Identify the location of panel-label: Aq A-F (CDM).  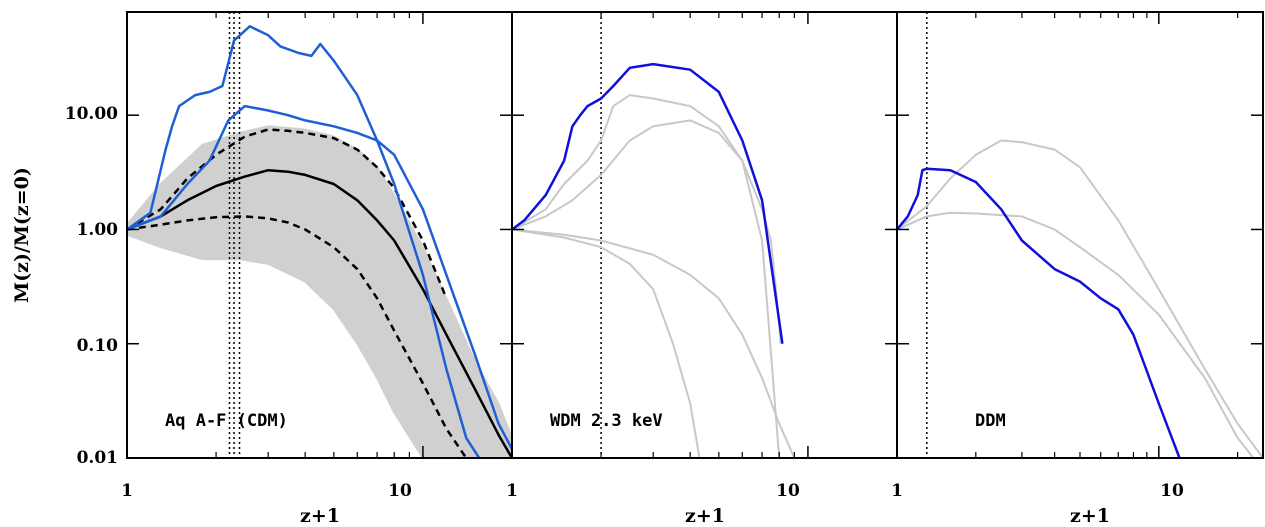
(226, 421).